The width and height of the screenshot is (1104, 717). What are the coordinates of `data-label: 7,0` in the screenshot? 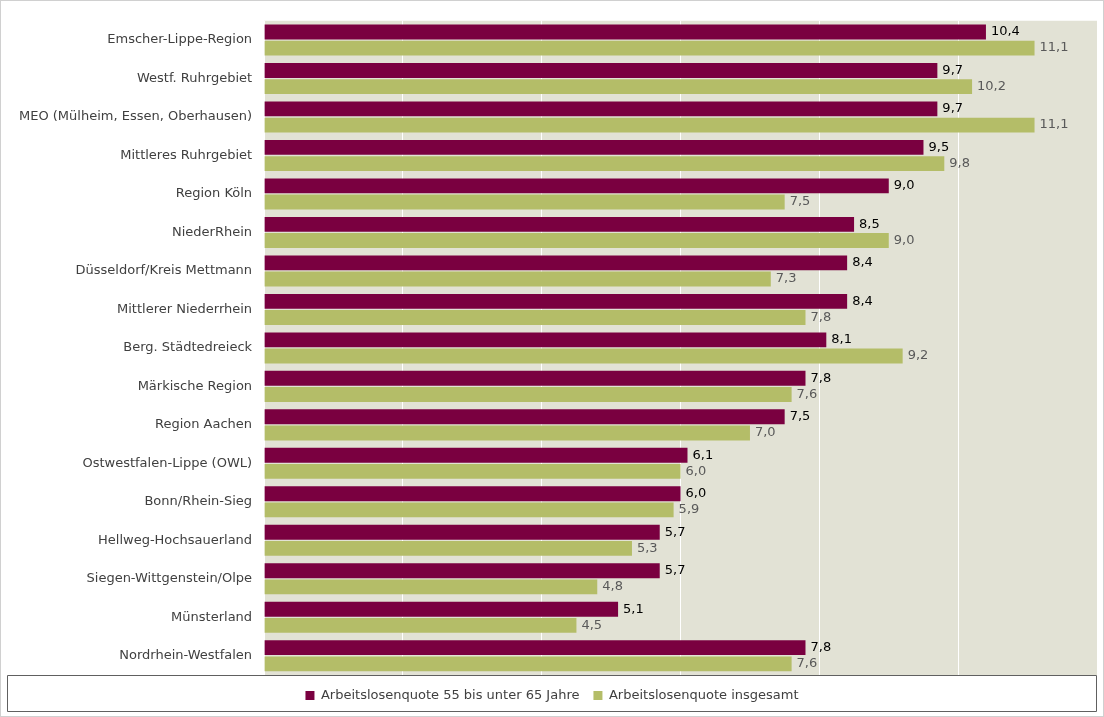 It's located at (765, 432).